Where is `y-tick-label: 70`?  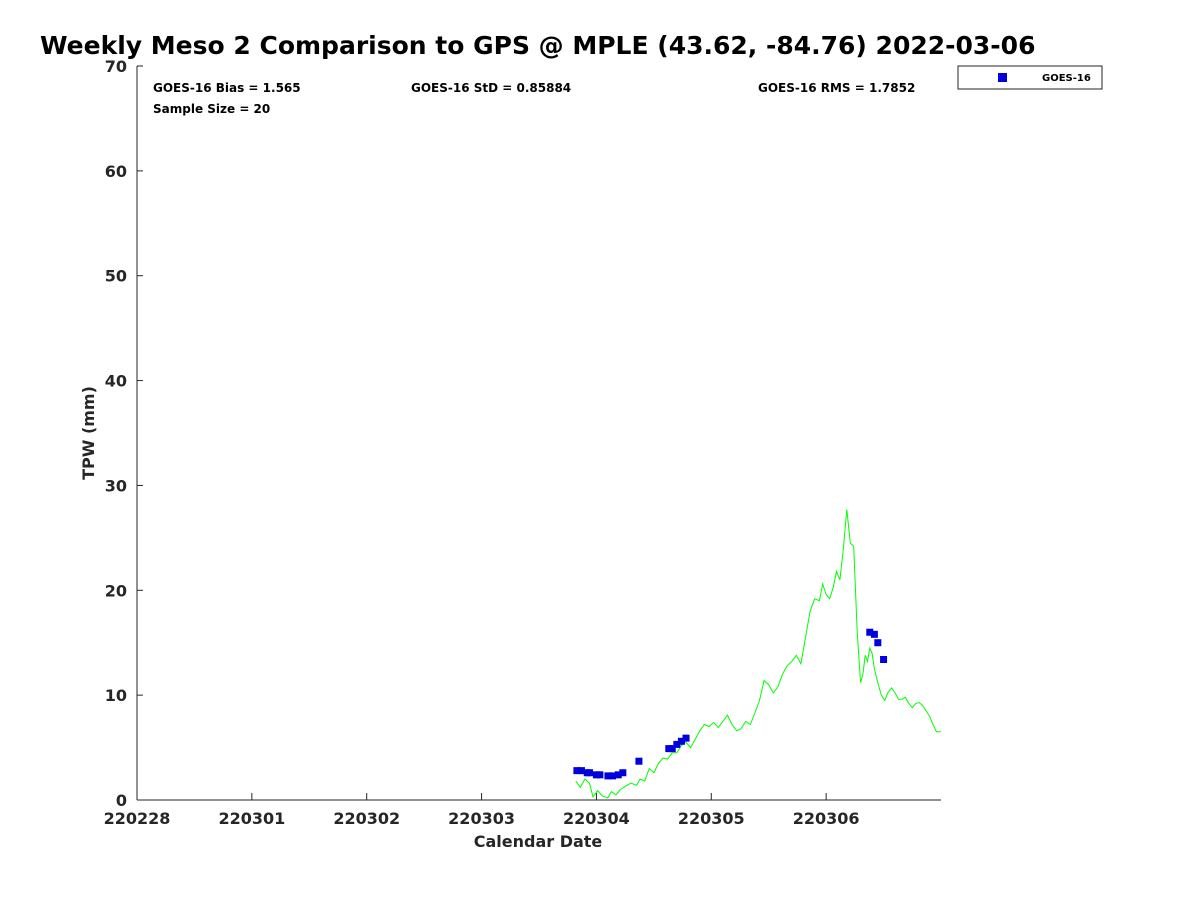 y-tick-label: 70 is located at coordinates (116, 66).